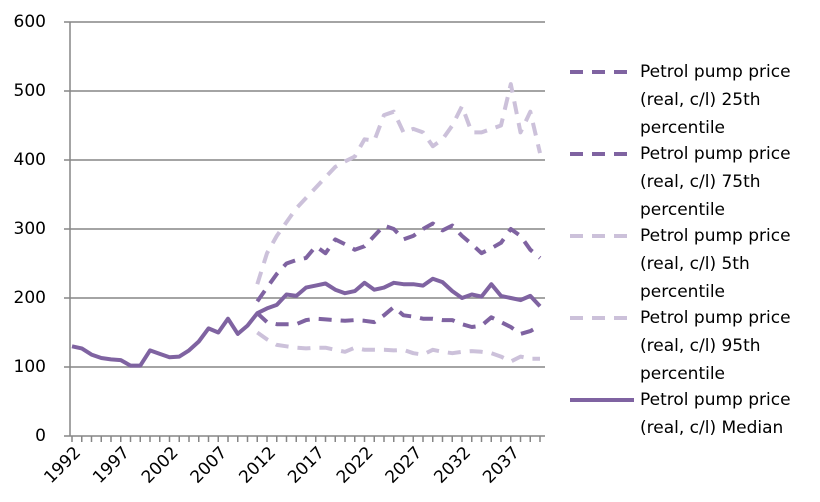  Describe the element at coordinates (715, 414) in the screenshot. I see `legend-label: Petrol pump price (real, c/l) Median` at that location.